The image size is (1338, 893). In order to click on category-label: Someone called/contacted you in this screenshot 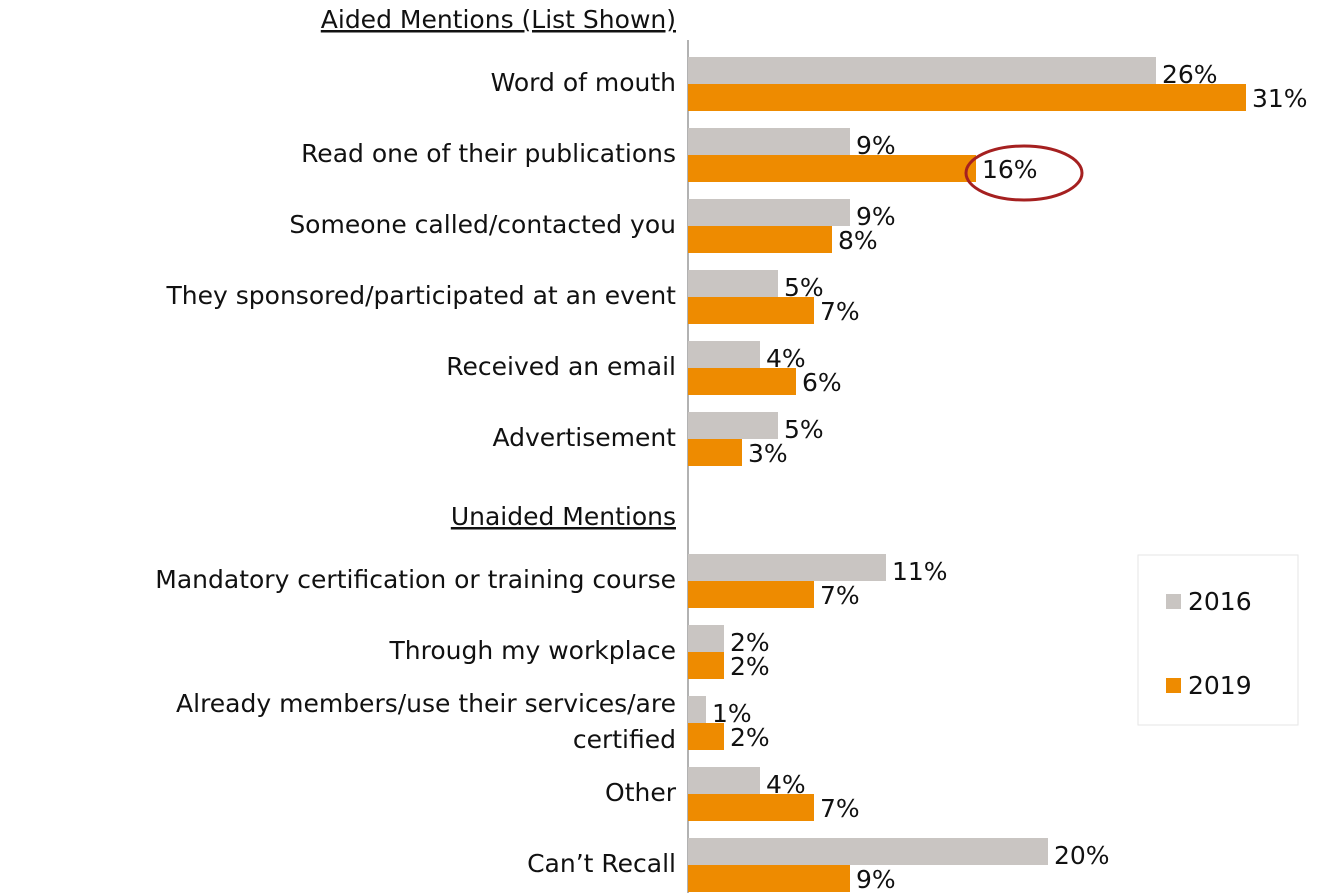, I will do `click(482, 224)`.